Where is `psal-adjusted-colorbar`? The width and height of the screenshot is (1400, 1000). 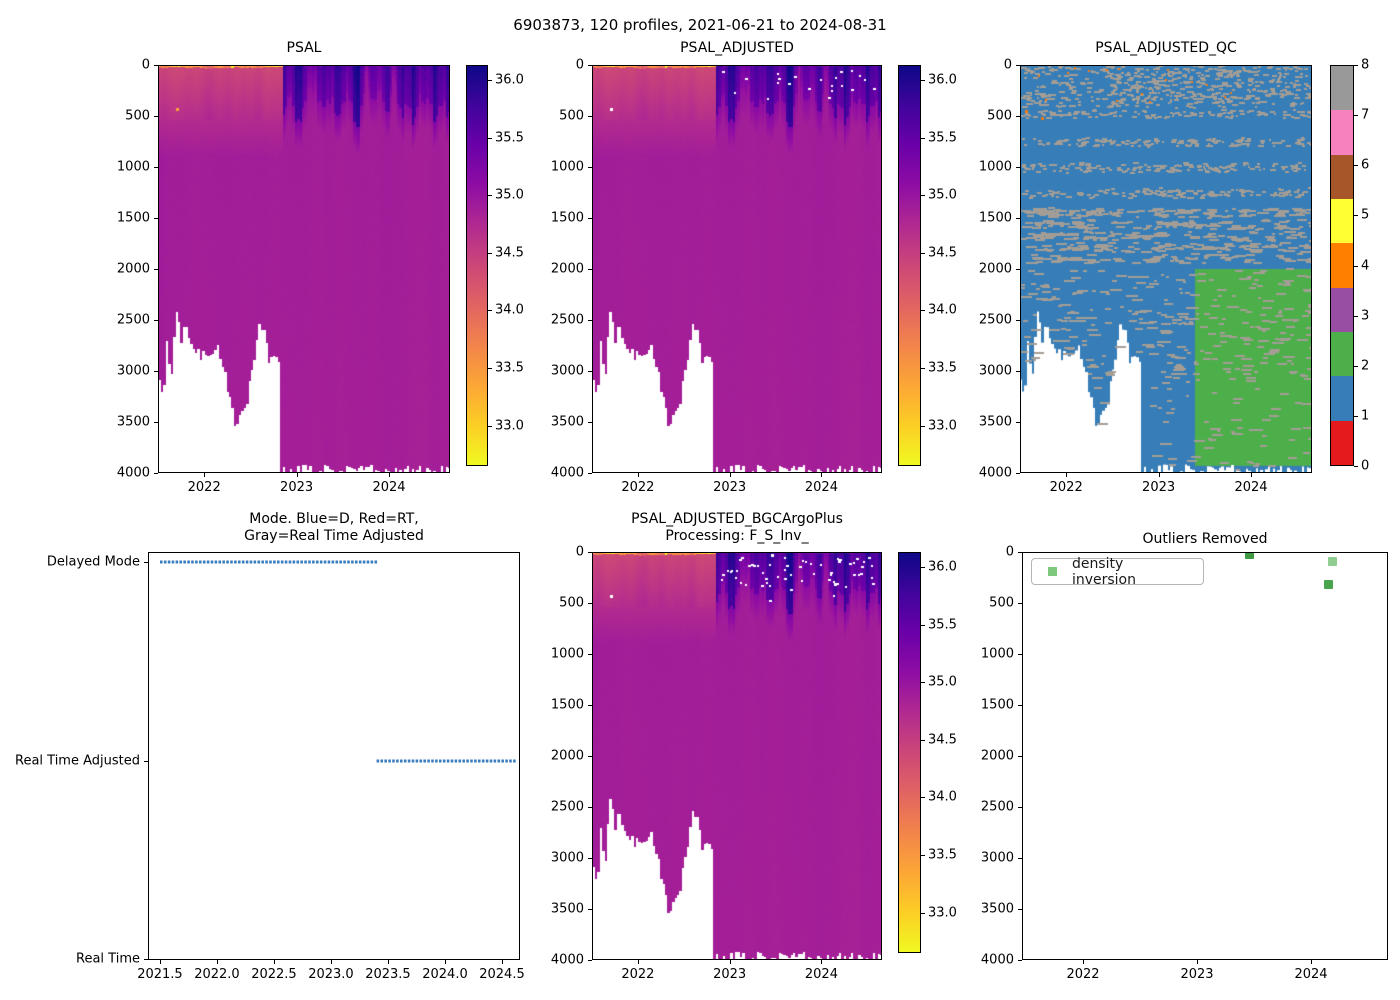
psal-adjusted-colorbar is located at coordinates (909, 265).